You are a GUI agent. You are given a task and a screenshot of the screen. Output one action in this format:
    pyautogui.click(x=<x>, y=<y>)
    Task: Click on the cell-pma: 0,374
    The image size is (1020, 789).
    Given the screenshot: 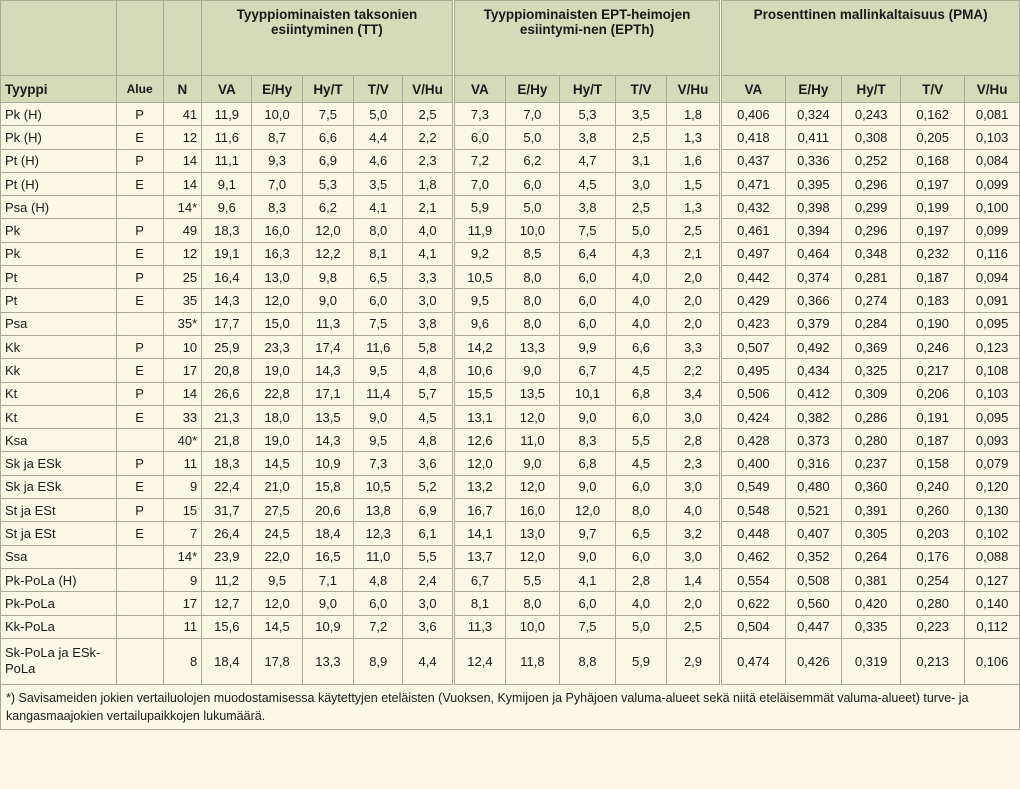 What is the action you would take?
    pyautogui.click(x=813, y=277)
    